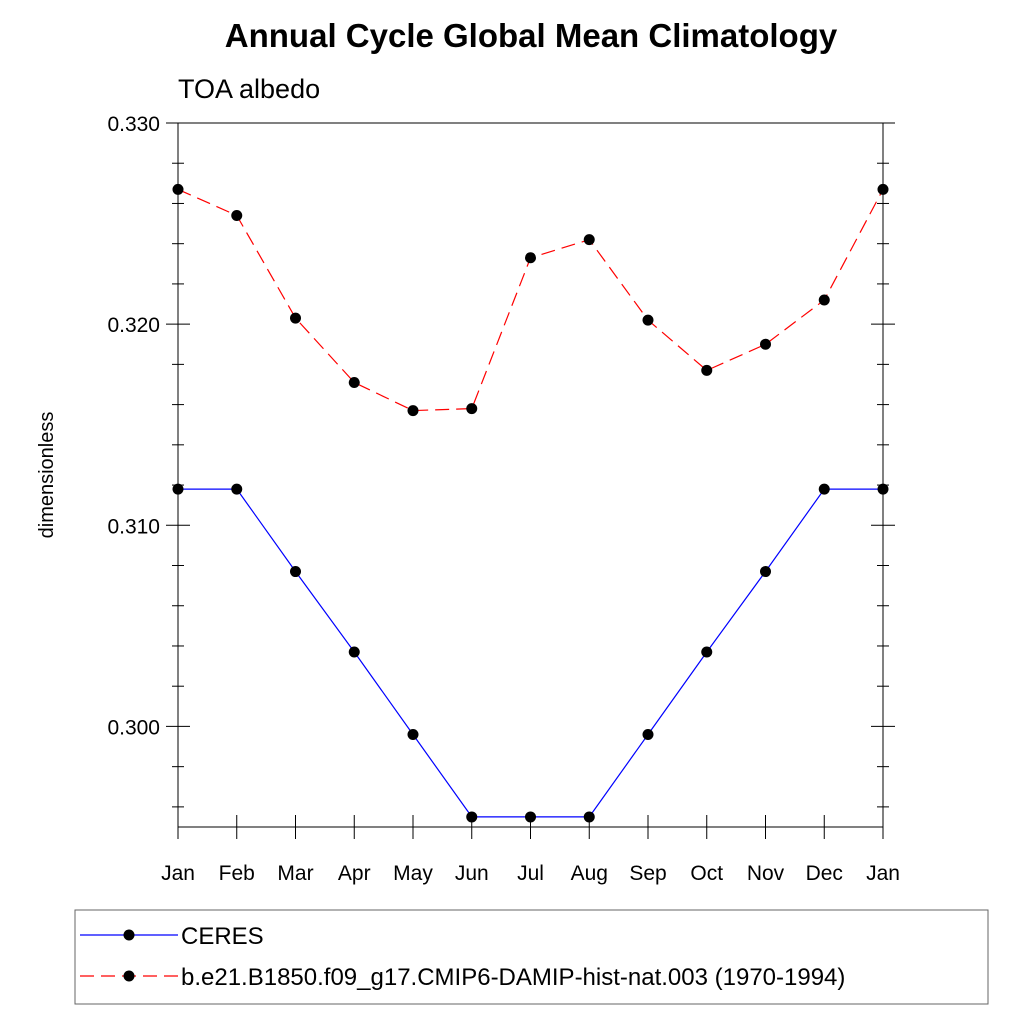  I want to click on x-tick-label: Sep, so click(647, 873).